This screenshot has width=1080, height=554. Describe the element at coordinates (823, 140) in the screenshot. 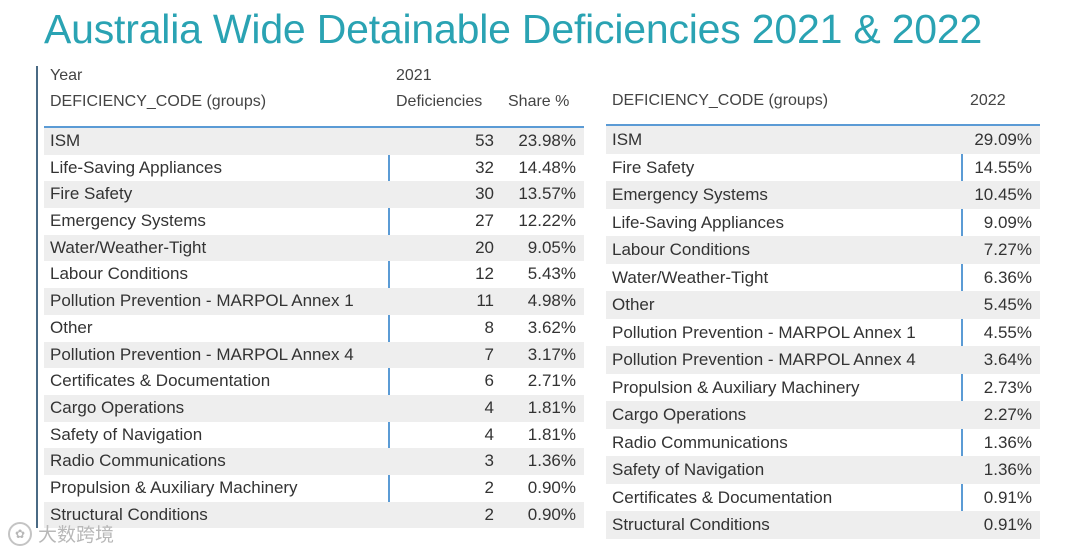

I see `table-row: ISM 29.09%` at that location.